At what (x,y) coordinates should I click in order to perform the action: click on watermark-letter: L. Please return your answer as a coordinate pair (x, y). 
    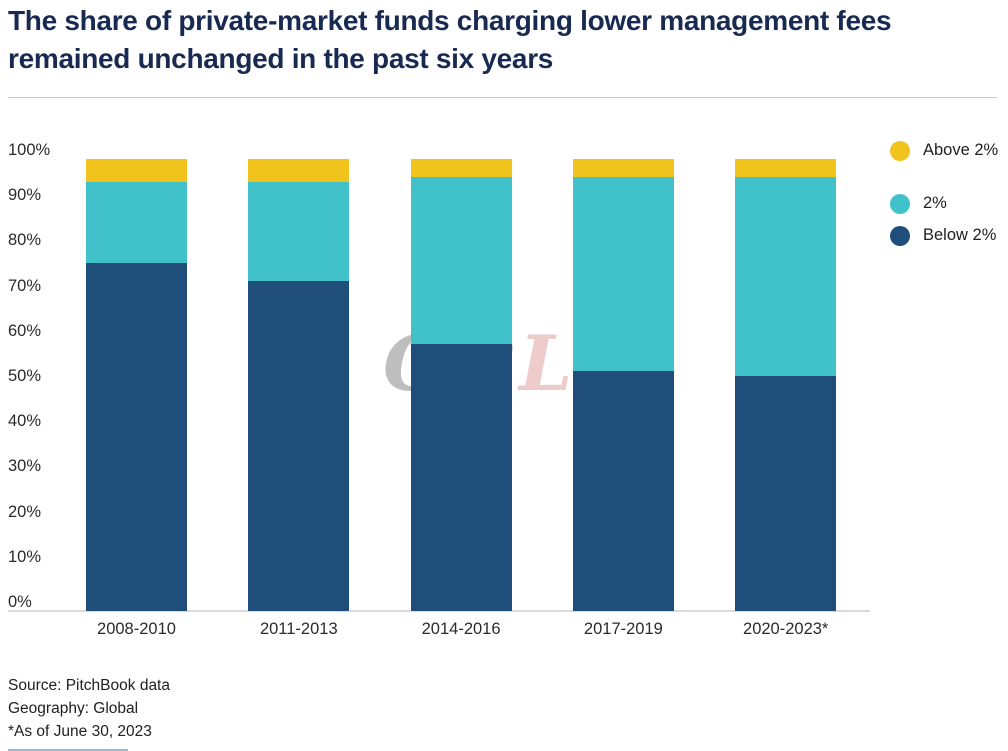
    Looking at the image, I should click on (549, 363).